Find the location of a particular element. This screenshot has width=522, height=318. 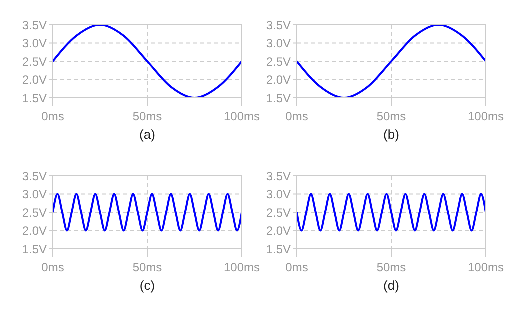

x-axis-title: (a) is located at coordinates (148, 134).